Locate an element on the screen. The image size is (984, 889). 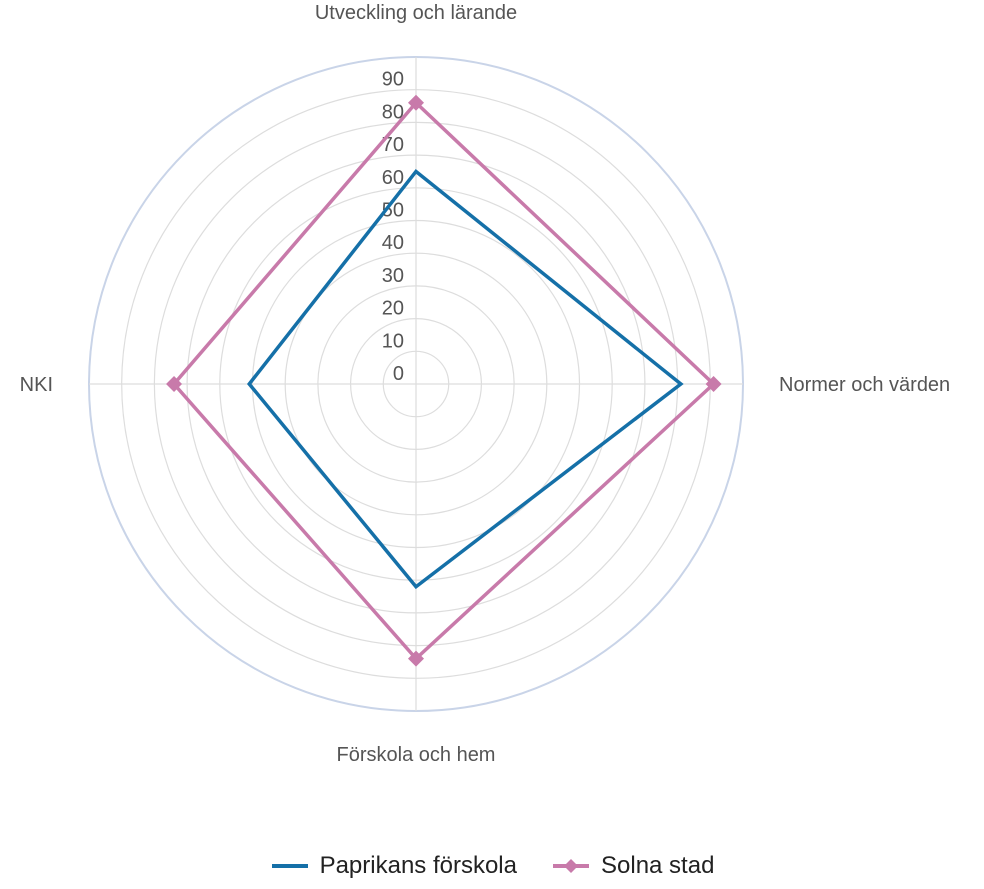
legend: Paprikans förskola Solna stad is located at coordinates (492, 866).